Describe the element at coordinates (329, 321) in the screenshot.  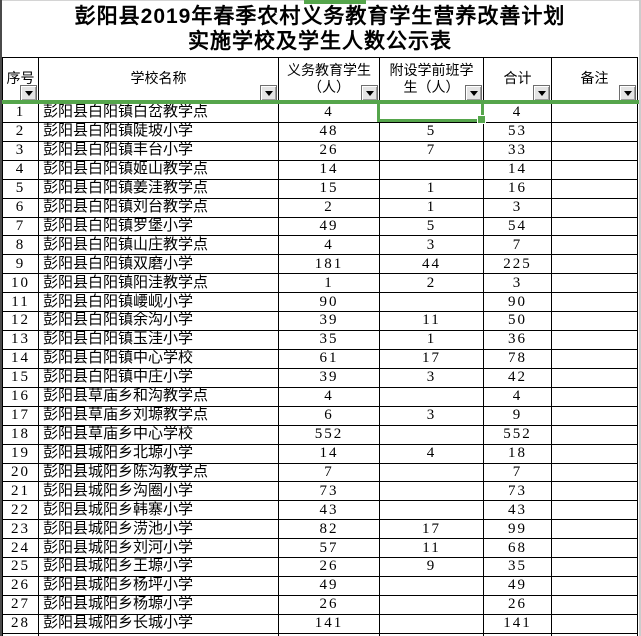
I see `cell-compulsory-row12: 39` at that location.